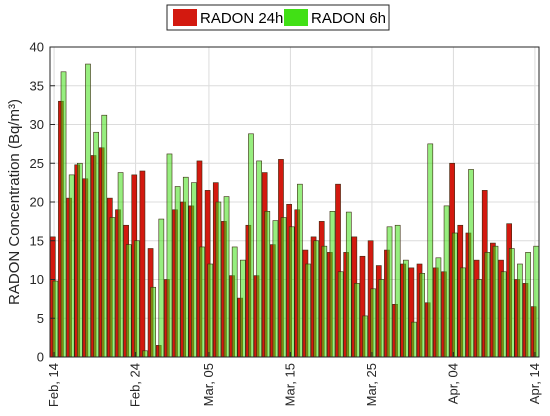 The height and width of the screenshot is (416, 550). Describe the element at coordinates (40, 357) in the screenshot. I see `y-tick-label: 0` at that location.